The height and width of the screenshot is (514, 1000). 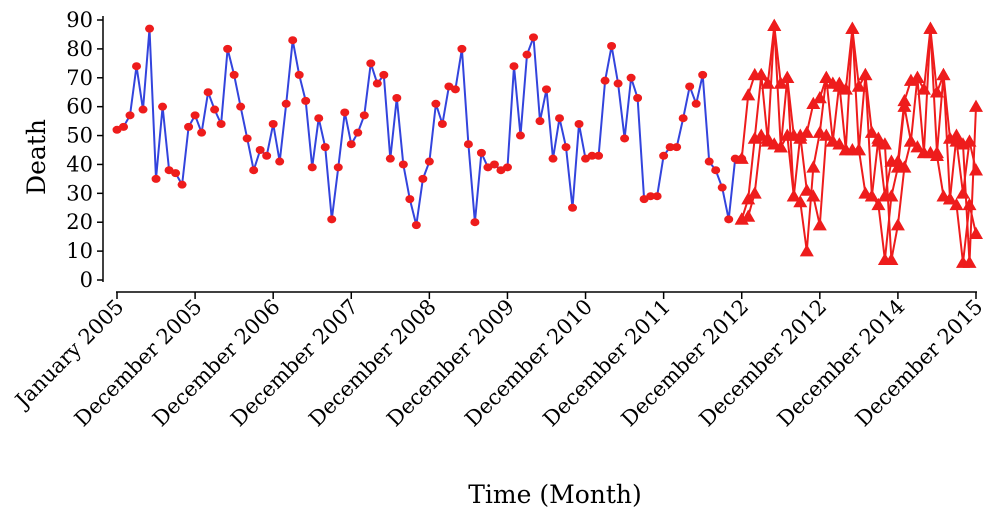 What do you see at coordinates (79, 193) in the screenshot?
I see `y-tick-label: 30` at bounding box center [79, 193].